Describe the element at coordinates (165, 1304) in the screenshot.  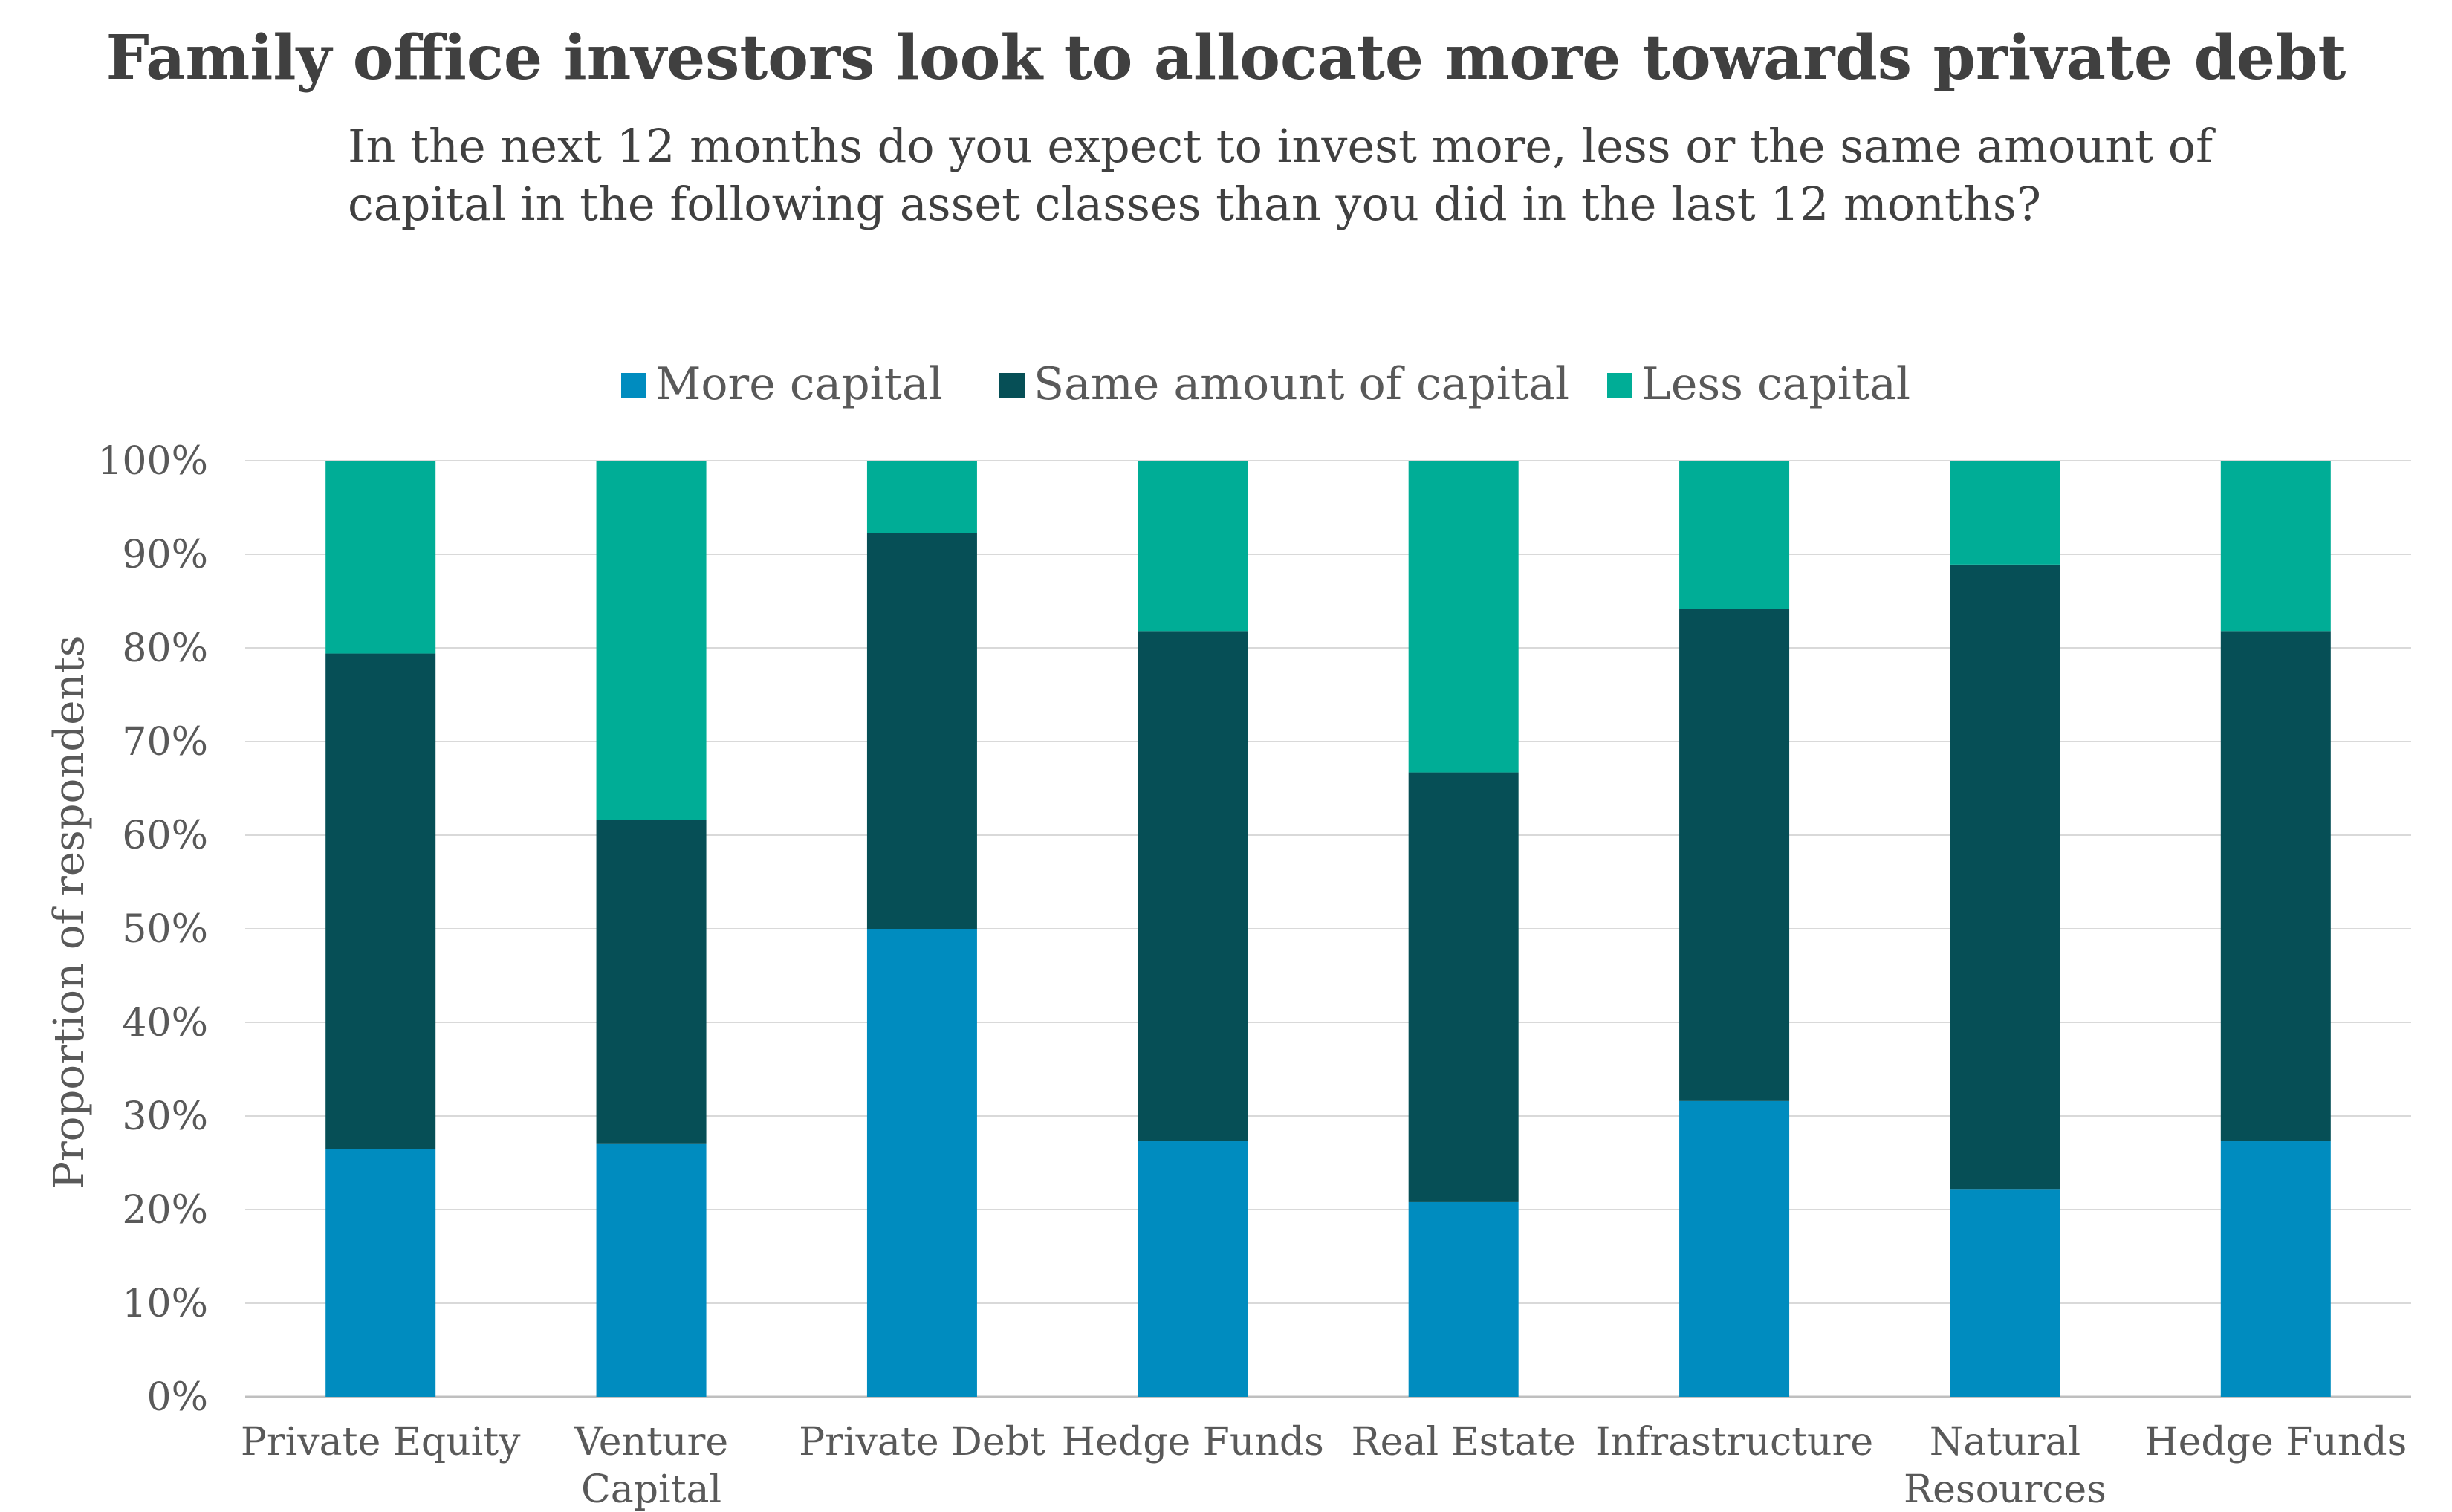
I see `y-tick-label: 10%` at that location.